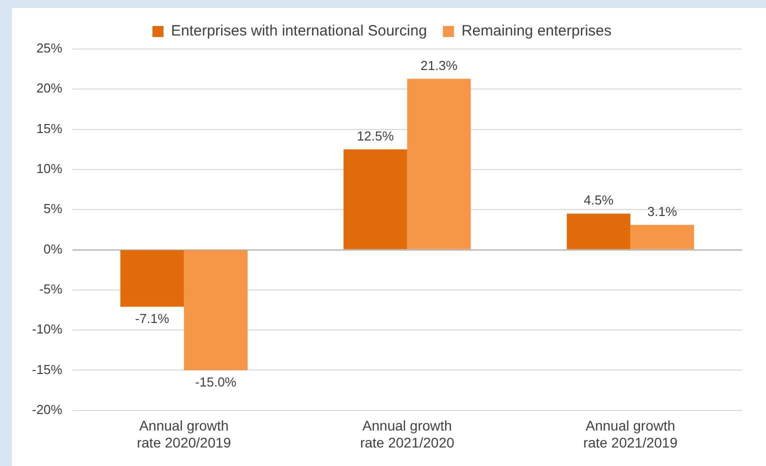 This screenshot has width=766, height=466. Describe the element at coordinates (47, 409) in the screenshot. I see `y-tick-label: -20%` at that location.